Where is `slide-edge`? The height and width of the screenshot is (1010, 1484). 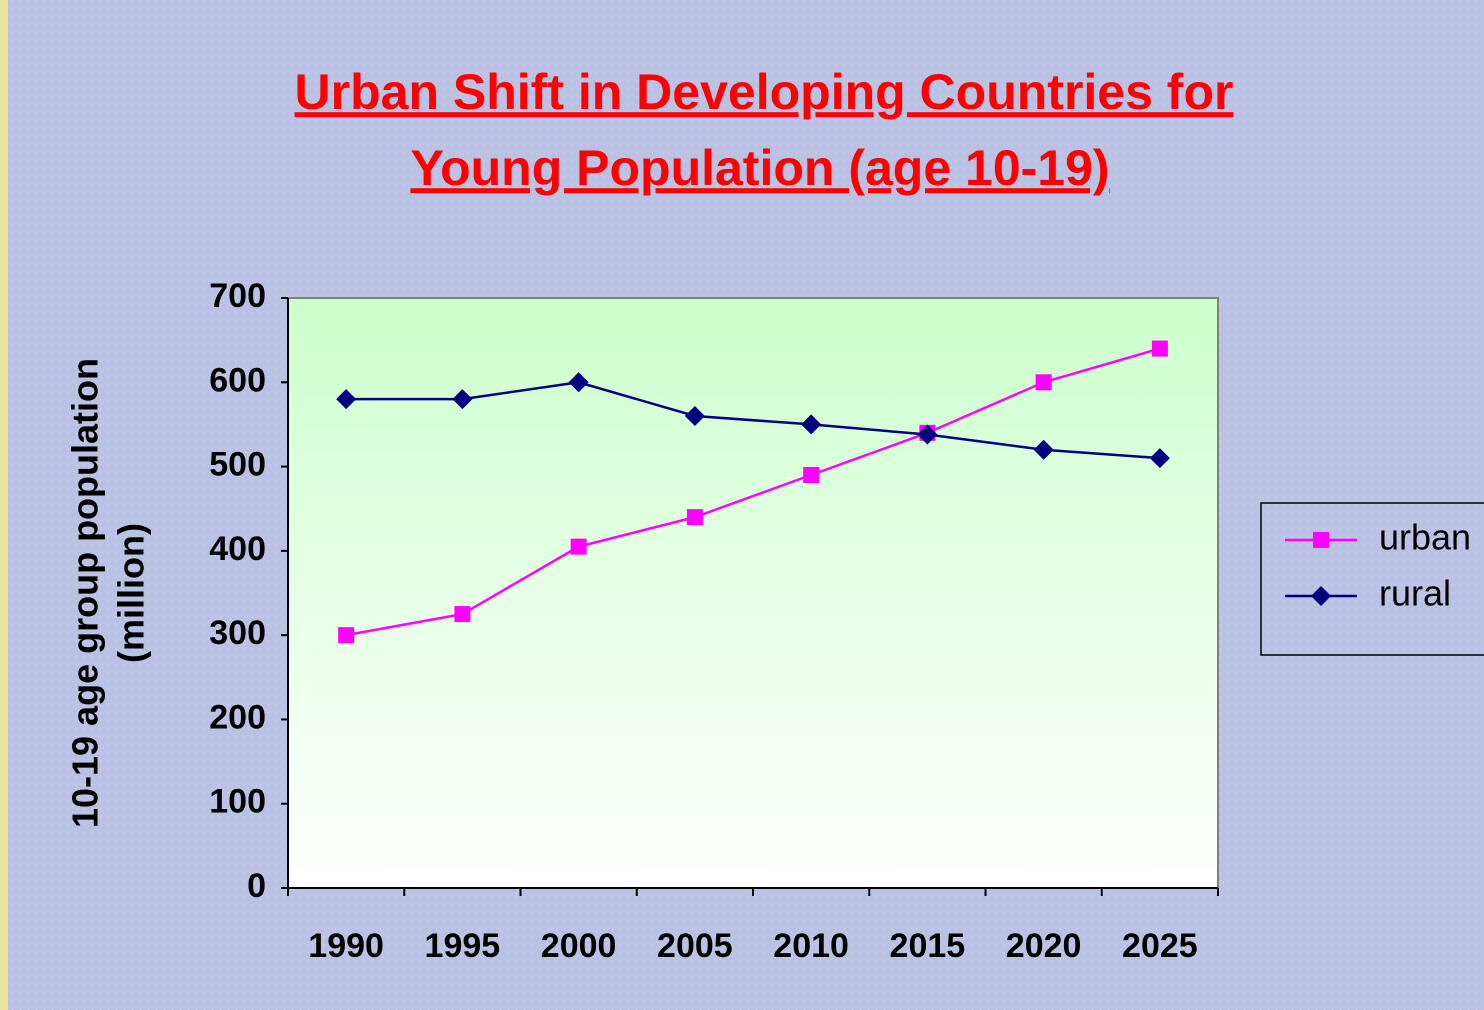
slide-edge is located at coordinates (4, 505).